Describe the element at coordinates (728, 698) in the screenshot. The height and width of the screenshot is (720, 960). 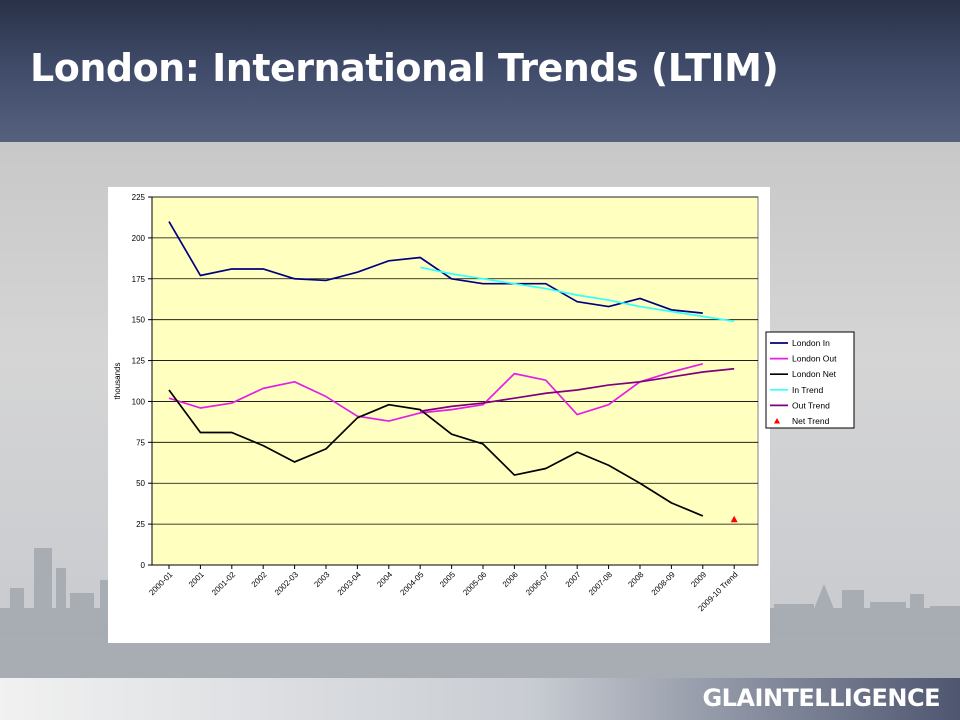
I see `brand-prefix: GLA` at that location.